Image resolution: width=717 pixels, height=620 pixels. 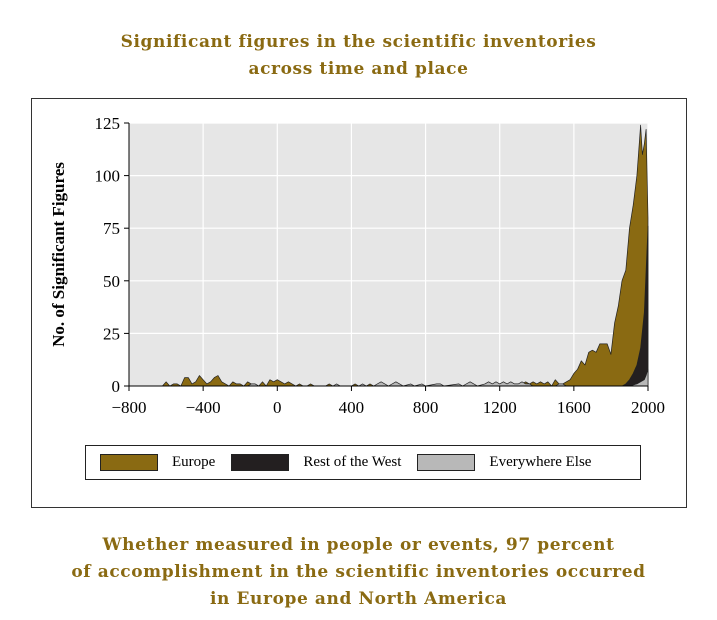 I want to click on x-tick-label: 800, so click(x=426, y=407).